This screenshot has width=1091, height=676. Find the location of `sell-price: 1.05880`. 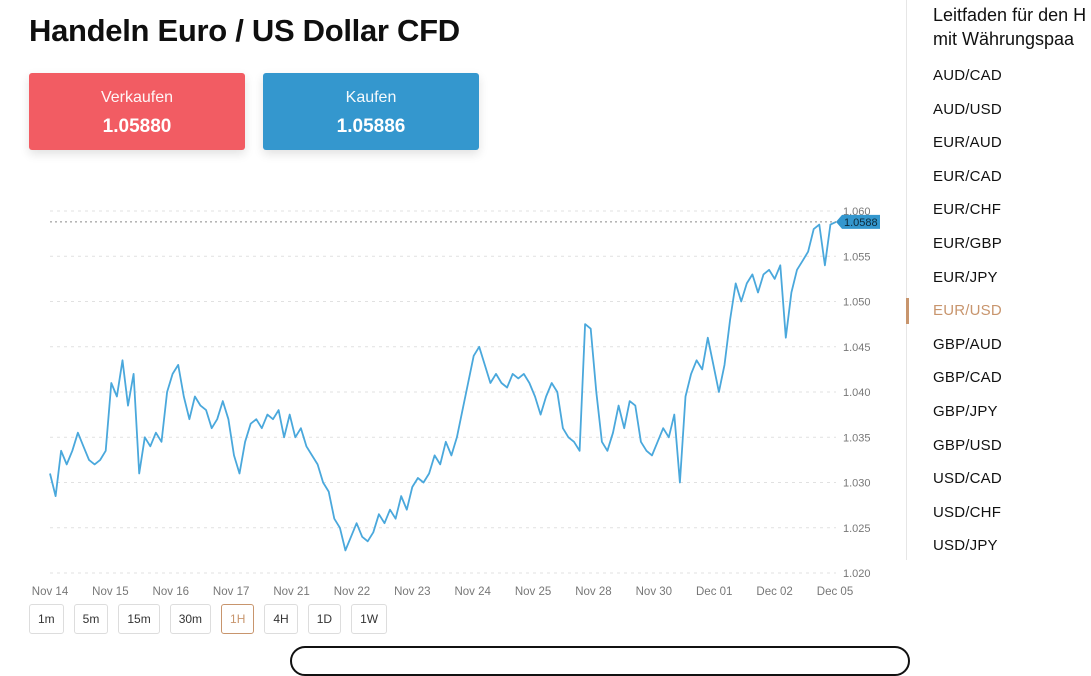

sell-price: 1.05880 is located at coordinates (137, 126).